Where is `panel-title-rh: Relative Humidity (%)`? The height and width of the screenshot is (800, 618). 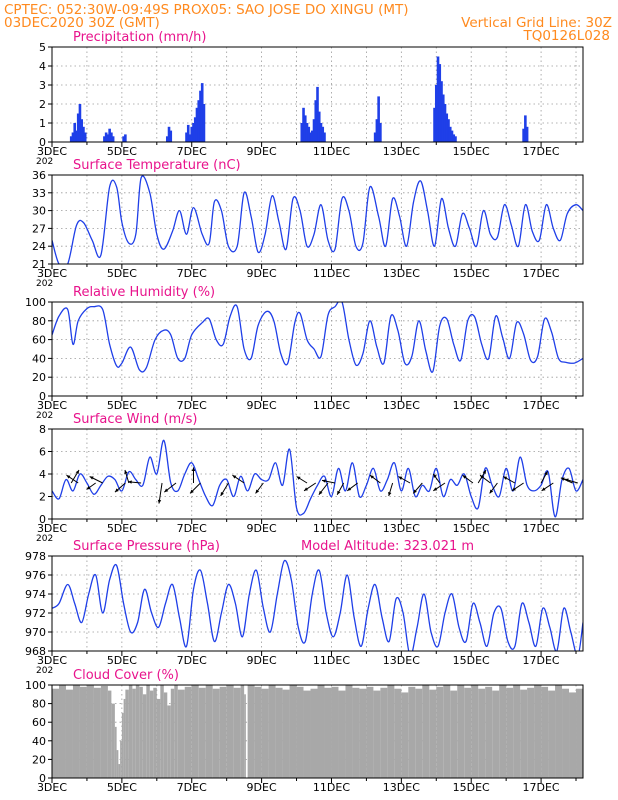 panel-title-rh: Relative Humidity (%) is located at coordinates (144, 292).